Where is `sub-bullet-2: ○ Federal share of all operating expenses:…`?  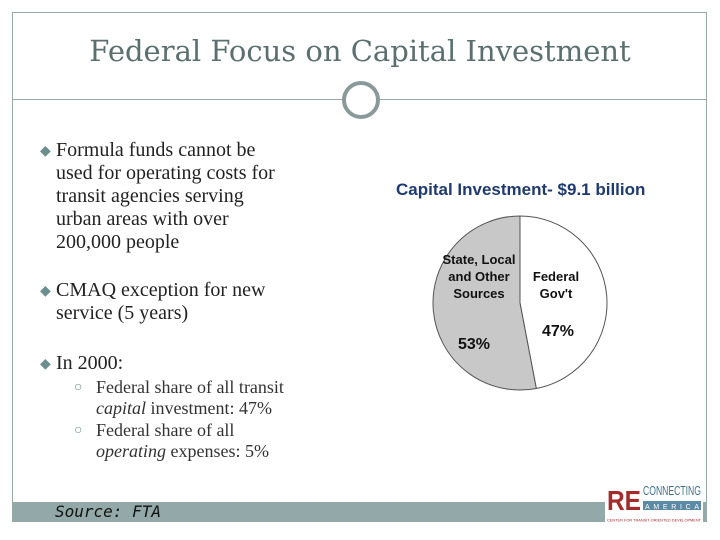
sub-bullet-2: ○ Federal share of all operating expenses:… is located at coordinates (171, 440).